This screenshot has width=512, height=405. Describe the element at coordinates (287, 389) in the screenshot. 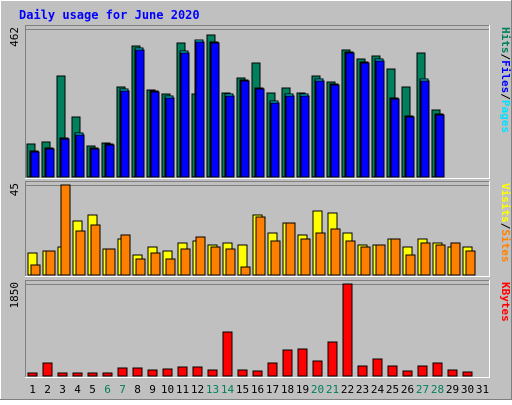

I see `x-tick-label-day-18: 18` at that location.